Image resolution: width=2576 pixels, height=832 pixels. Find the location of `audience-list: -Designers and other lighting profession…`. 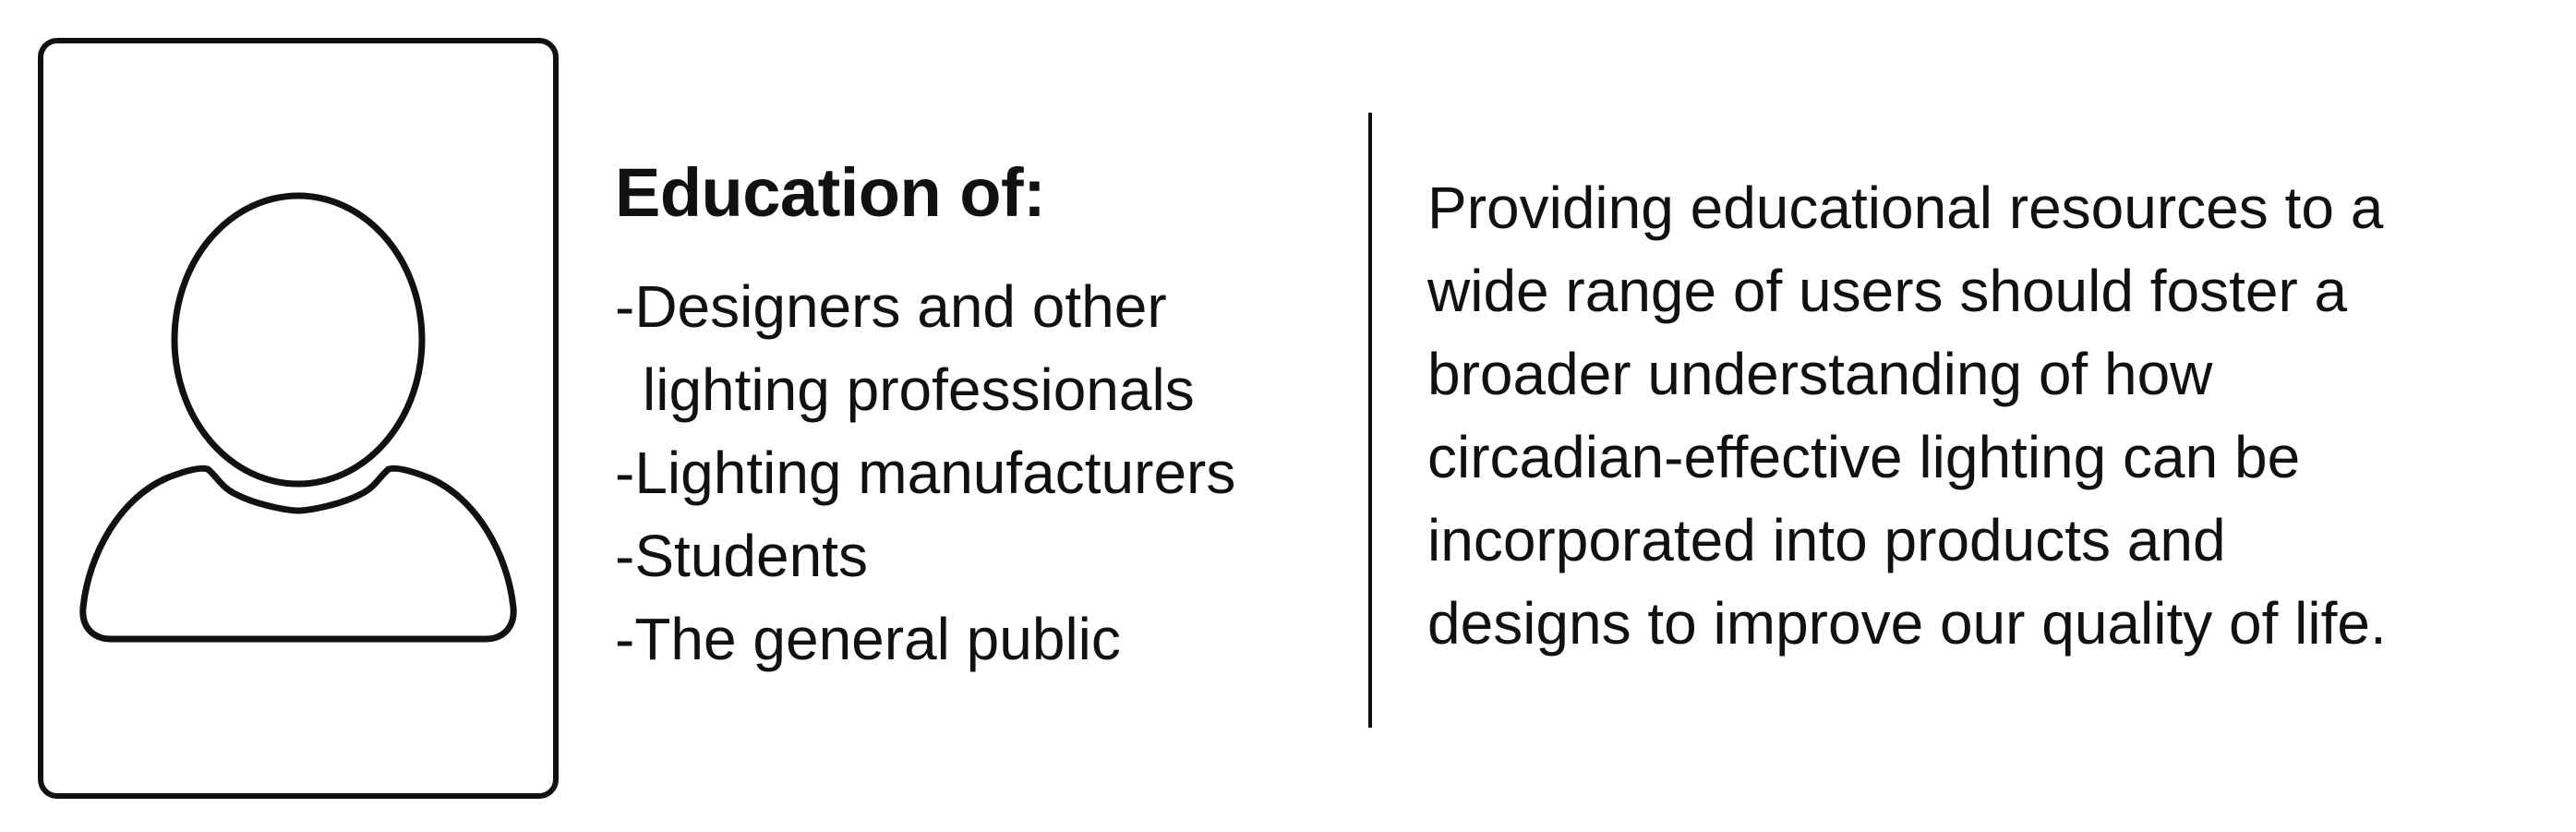

audience-list: -Designers and other lighting profession… is located at coordinates (984, 473).